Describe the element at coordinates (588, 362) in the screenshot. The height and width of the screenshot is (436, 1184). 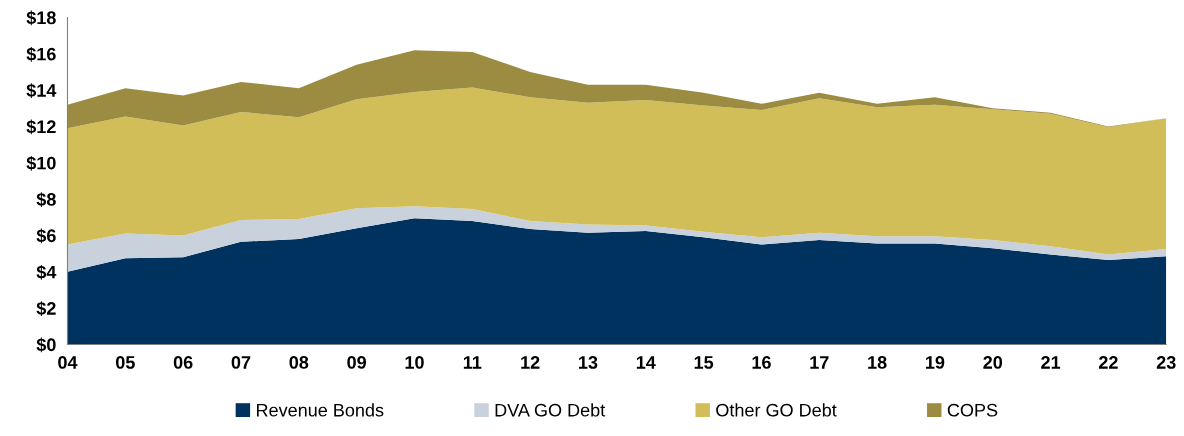
I see `x-tick-label: 13` at that location.